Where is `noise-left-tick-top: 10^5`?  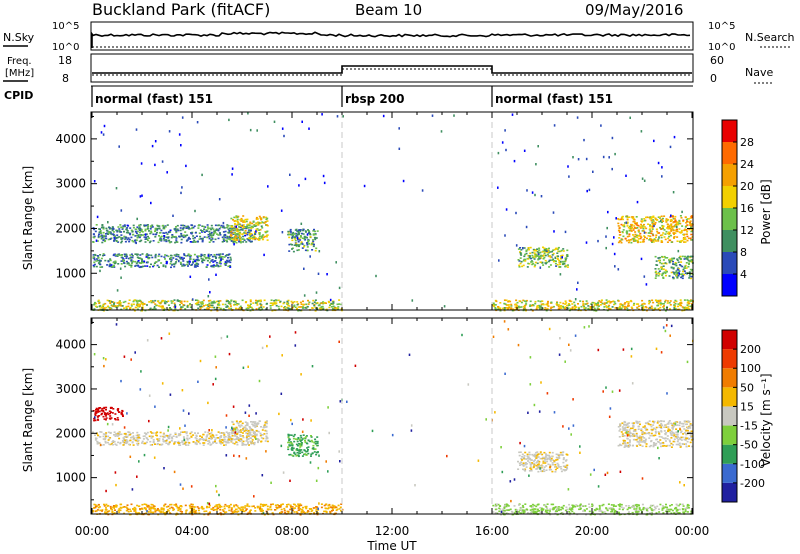 noise-left-tick-top: 10^5 is located at coordinates (65, 26).